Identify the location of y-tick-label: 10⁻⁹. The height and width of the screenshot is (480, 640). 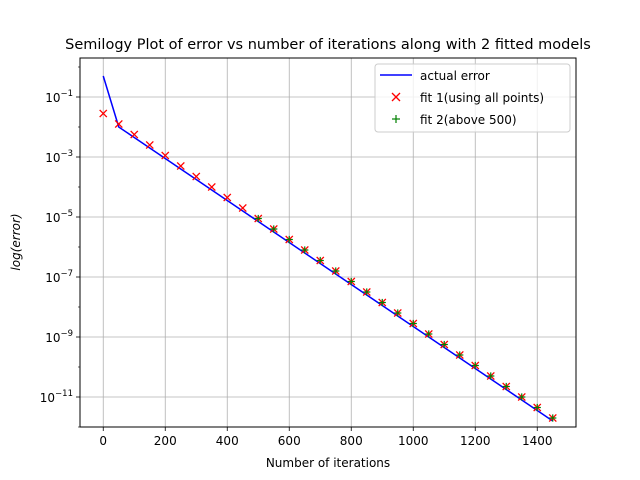
(59, 337).